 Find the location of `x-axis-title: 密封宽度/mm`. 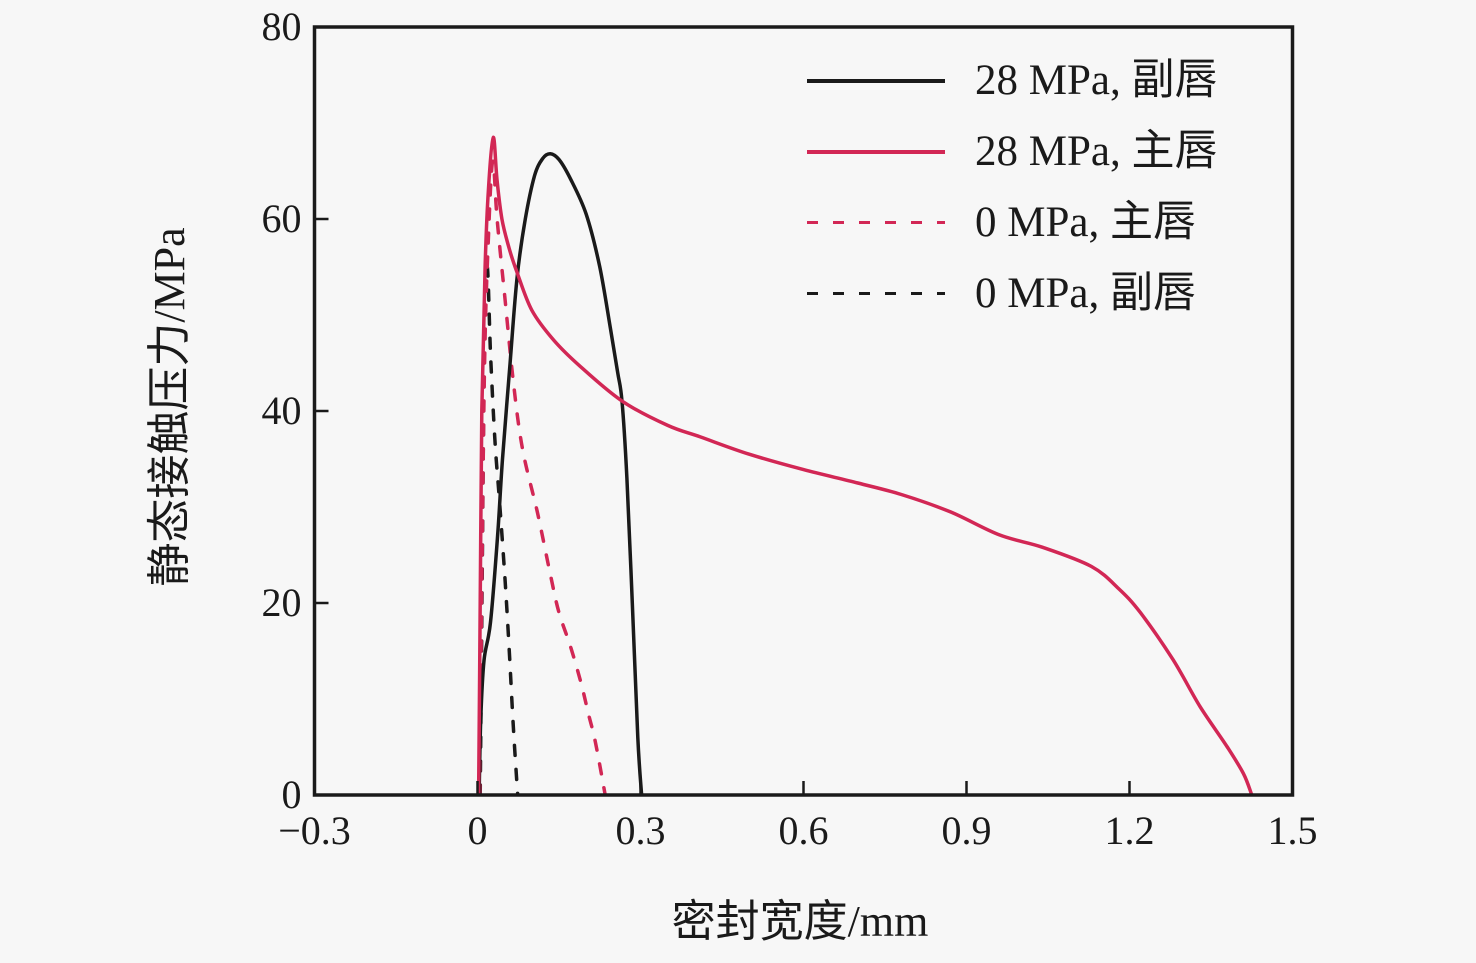

x-axis-title: 密封宽度/mm is located at coordinates (800, 921).